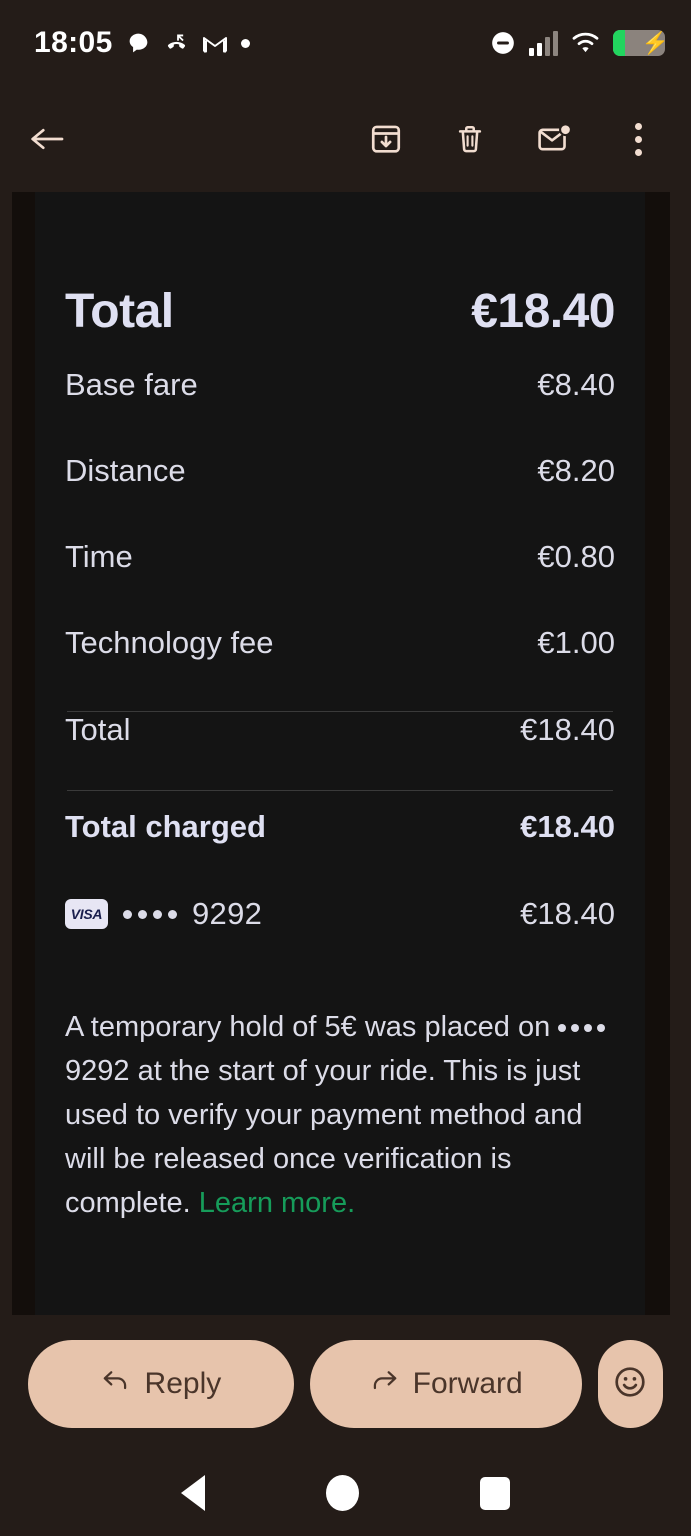 This screenshot has height=1536, width=691. What do you see at coordinates (169, 642) in the screenshot?
I see `line-item-label: Technology fee` at bounding box center [169, 642].